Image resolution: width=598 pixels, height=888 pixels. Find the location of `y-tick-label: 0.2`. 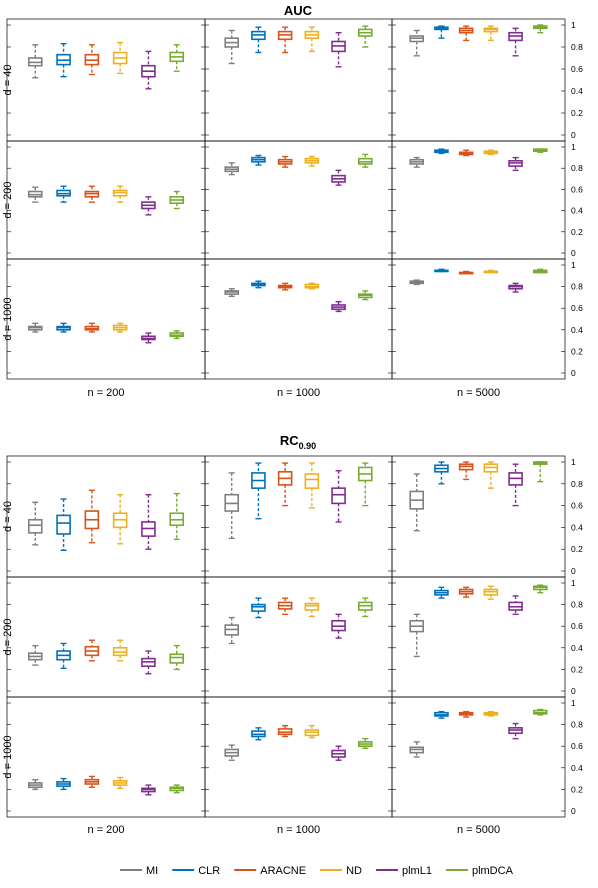

y-tick-label: 0.2 is located at coordinates (577, 549).